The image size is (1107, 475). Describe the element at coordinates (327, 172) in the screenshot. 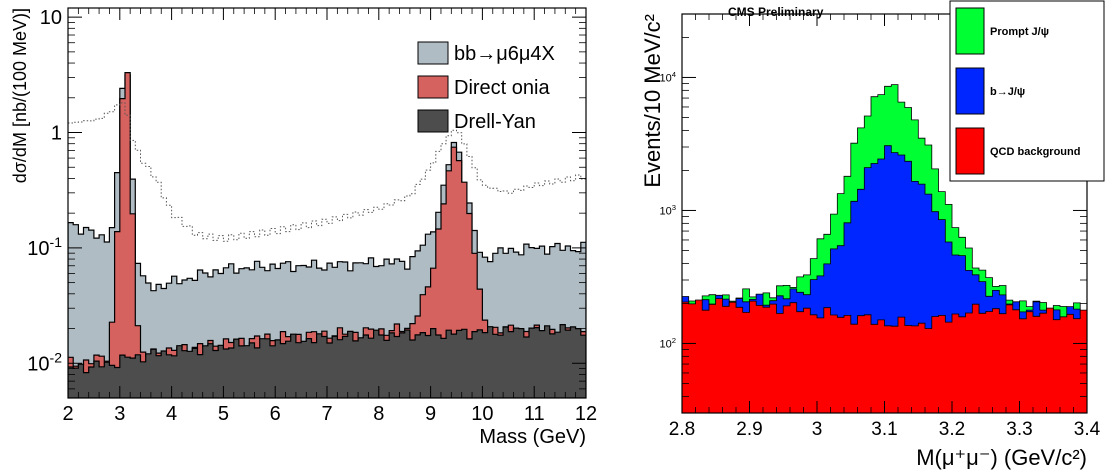

I see `dotted-total-curve` at that location.